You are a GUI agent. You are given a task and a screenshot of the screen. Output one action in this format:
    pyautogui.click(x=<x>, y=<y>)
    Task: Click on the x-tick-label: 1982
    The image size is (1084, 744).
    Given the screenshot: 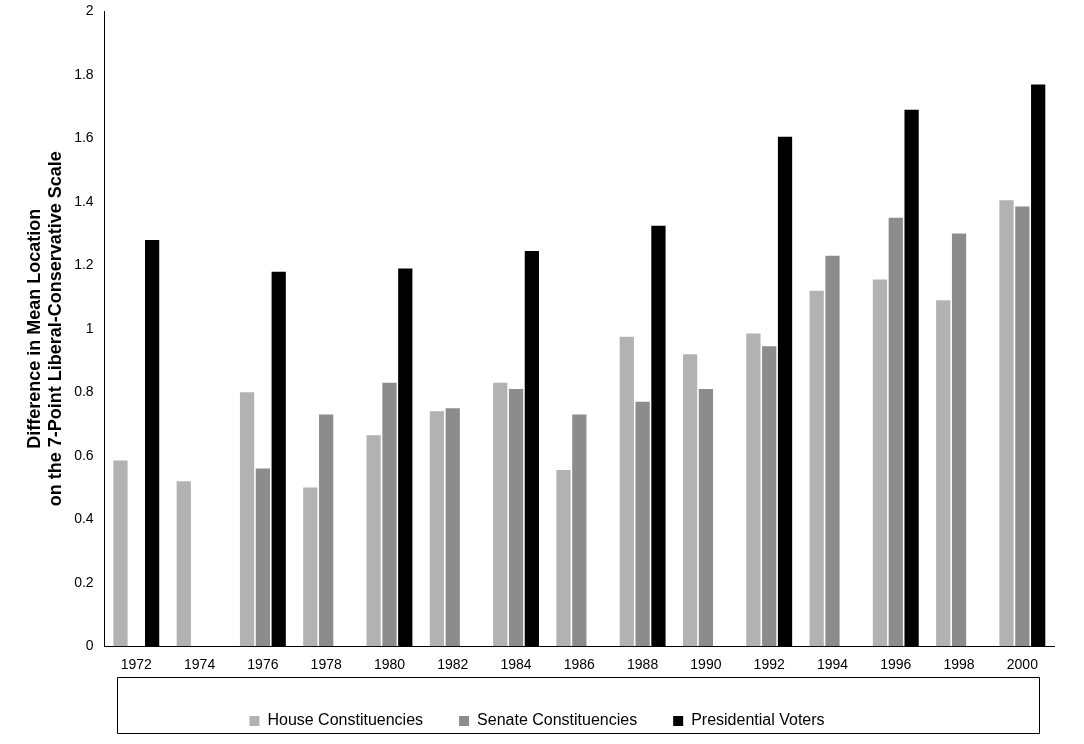 What is the action you would take?
    pyautogui.click(x=453, y=664)
    